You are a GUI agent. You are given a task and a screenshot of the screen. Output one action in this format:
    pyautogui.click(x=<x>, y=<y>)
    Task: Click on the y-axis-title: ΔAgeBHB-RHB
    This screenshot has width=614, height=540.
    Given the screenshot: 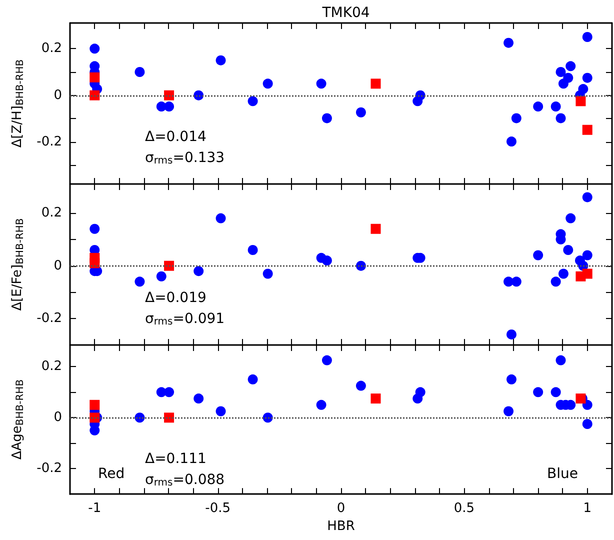 What is the action you would take?
    pyautogui.click(x=18, y=419)
    